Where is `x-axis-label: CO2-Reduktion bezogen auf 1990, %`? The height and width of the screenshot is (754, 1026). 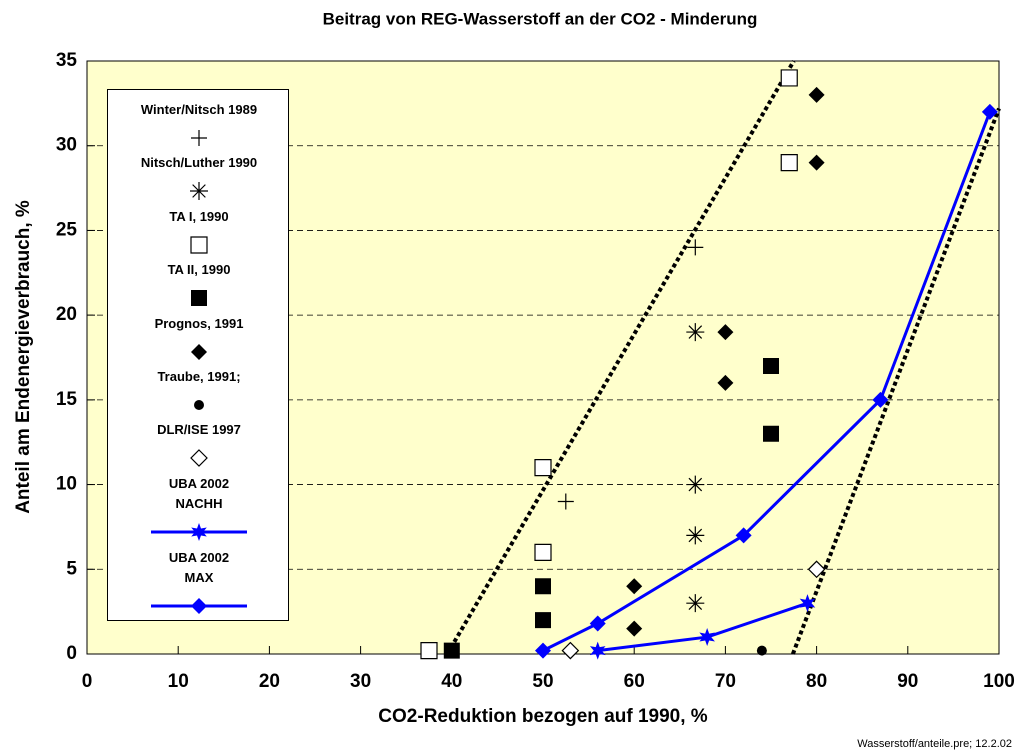 x-axis-label: CO2-Reduktion bezogen auf 1990, % is located at coordinates (542, 716).